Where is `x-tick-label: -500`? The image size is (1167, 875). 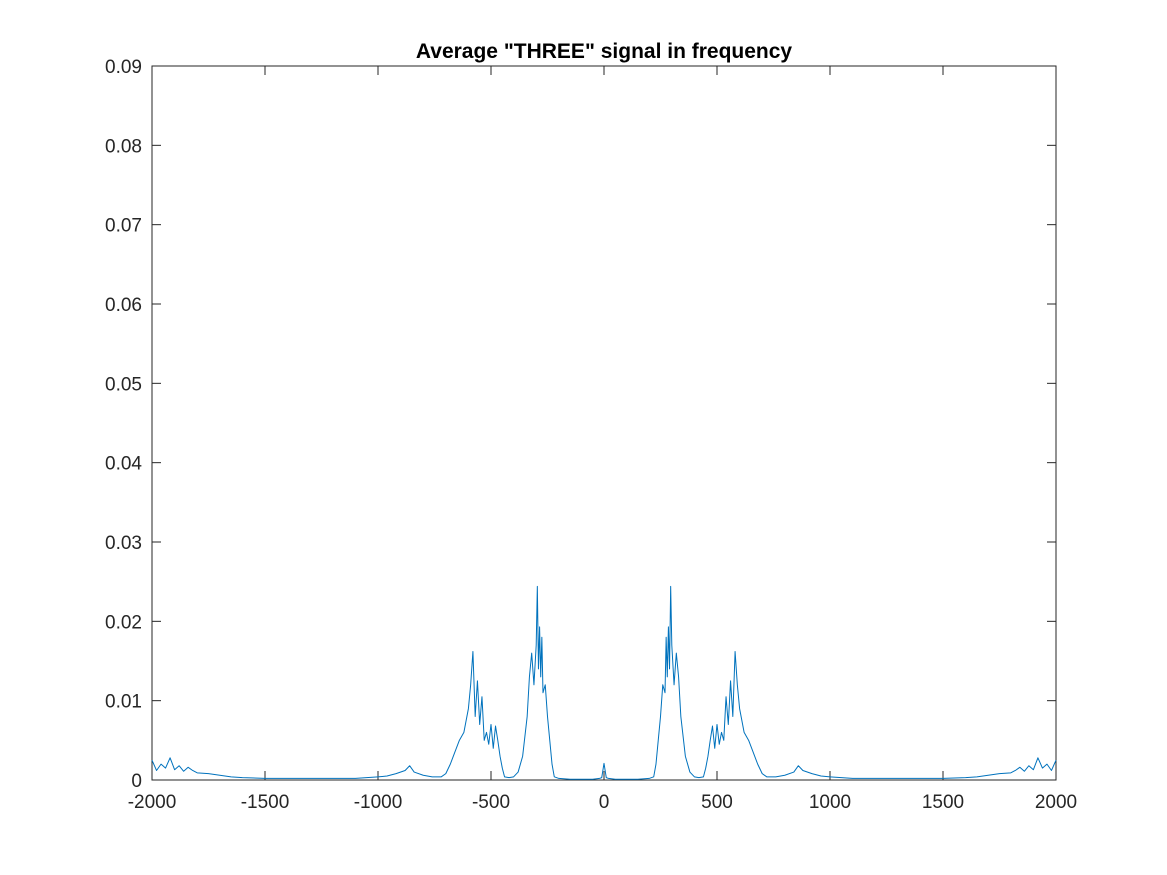
x-tick-label: -500 is located at coordinates (491, 802).